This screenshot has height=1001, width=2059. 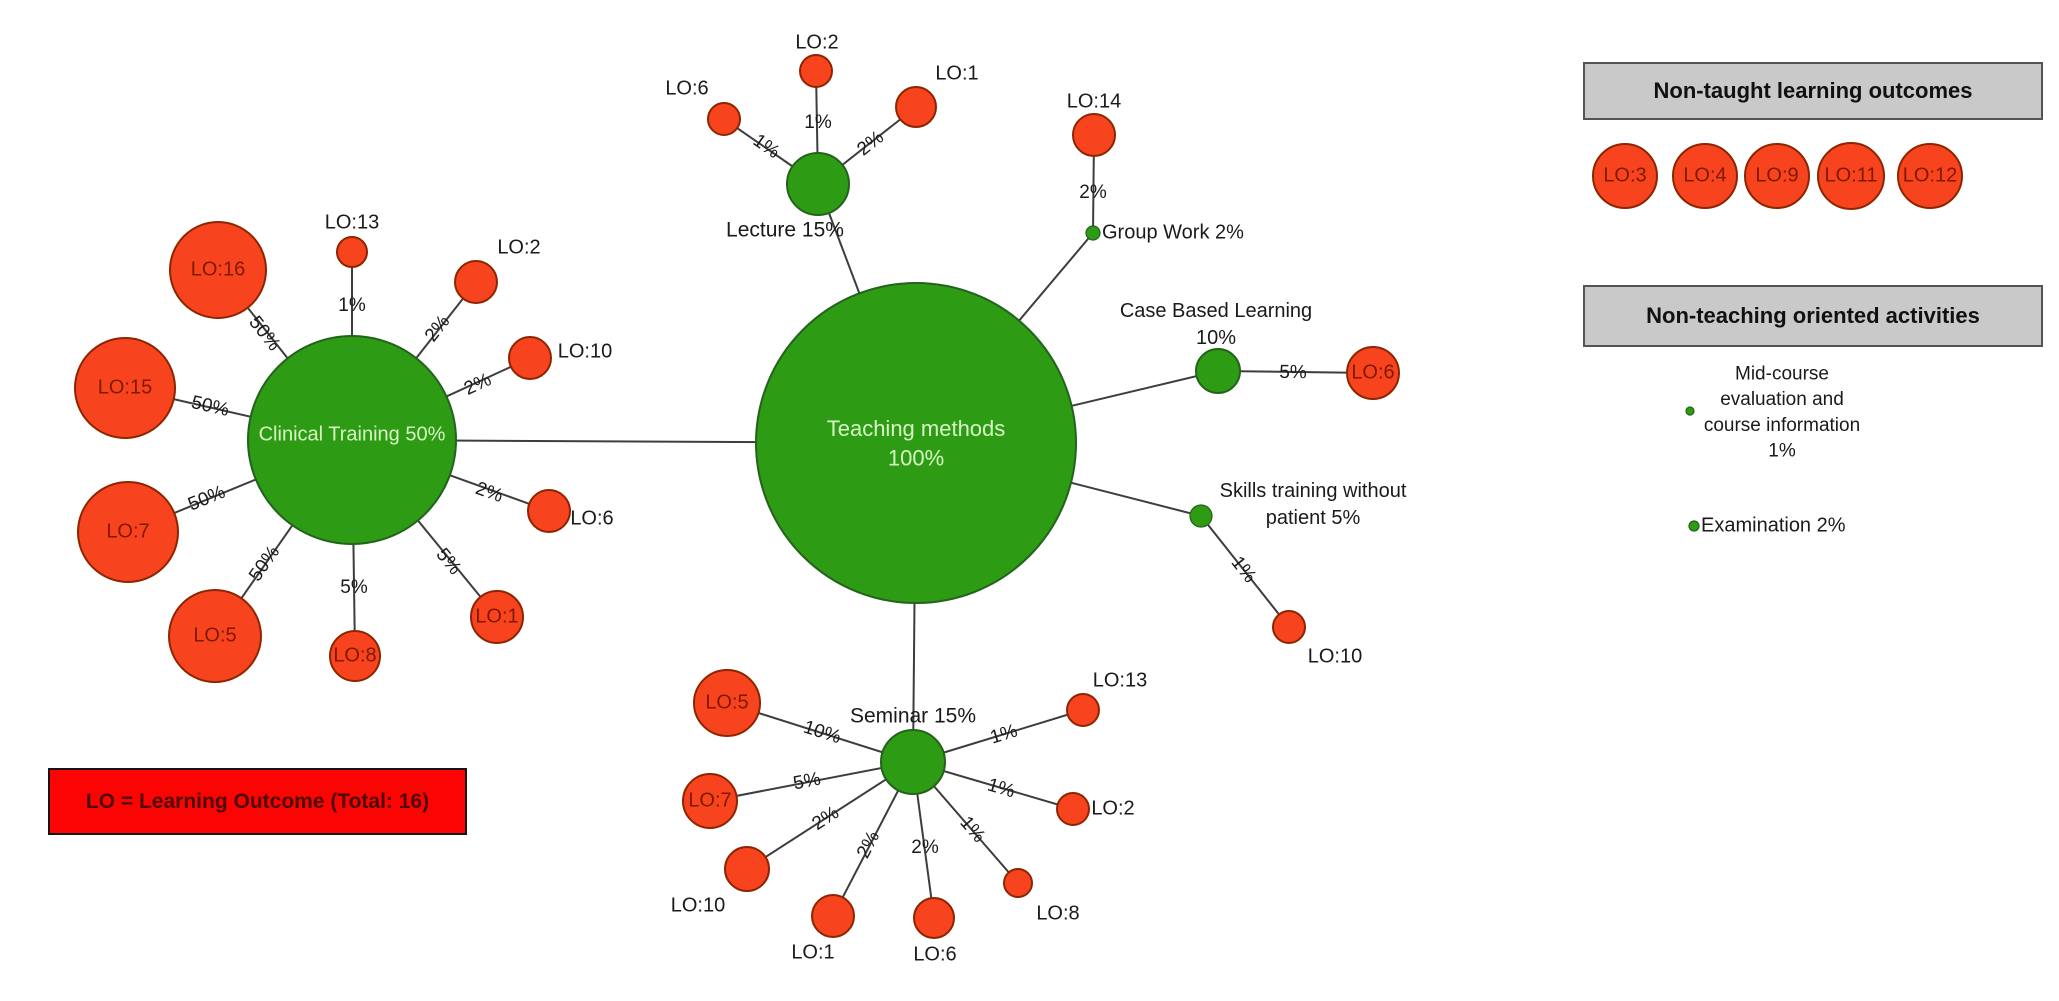 What do you see at coordinates (1289, 627) in the screenshot?
I see `node-sk-lo10` at bounding box center [1289, 627].